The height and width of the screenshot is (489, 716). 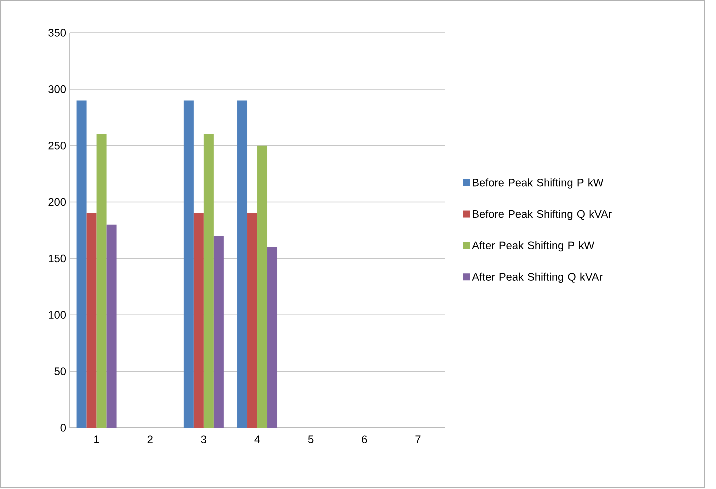 What do you see at coordinates (57, 146) in the screenshot?
I see `y-tick-label: 250` at bounding box center [57, 146].